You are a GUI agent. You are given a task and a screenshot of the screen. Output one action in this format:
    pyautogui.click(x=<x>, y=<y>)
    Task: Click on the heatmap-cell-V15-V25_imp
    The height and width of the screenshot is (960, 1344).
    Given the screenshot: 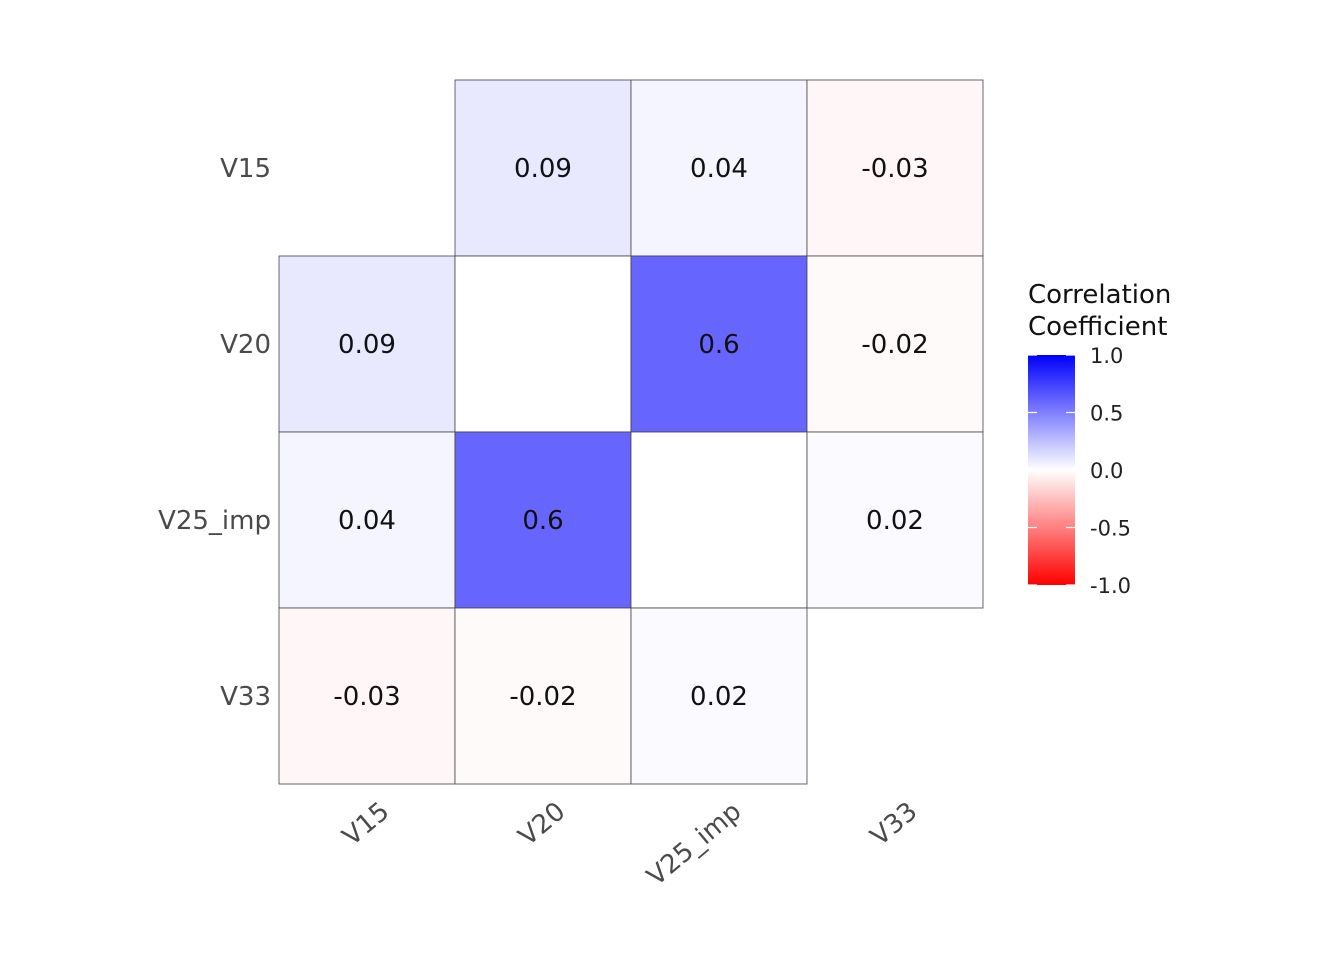 What is the action you would take?
    pyautogui.click(x=719, y=168)
    